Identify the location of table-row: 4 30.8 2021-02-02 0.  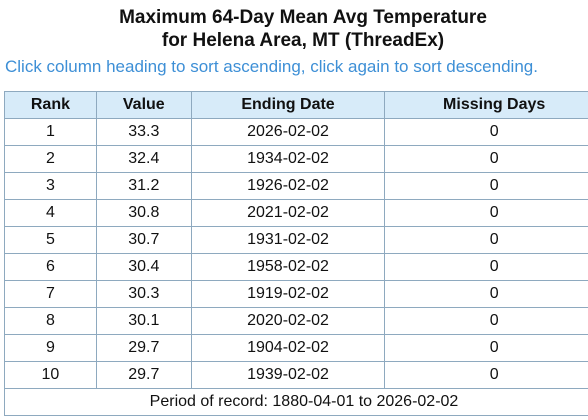
(296, 213).